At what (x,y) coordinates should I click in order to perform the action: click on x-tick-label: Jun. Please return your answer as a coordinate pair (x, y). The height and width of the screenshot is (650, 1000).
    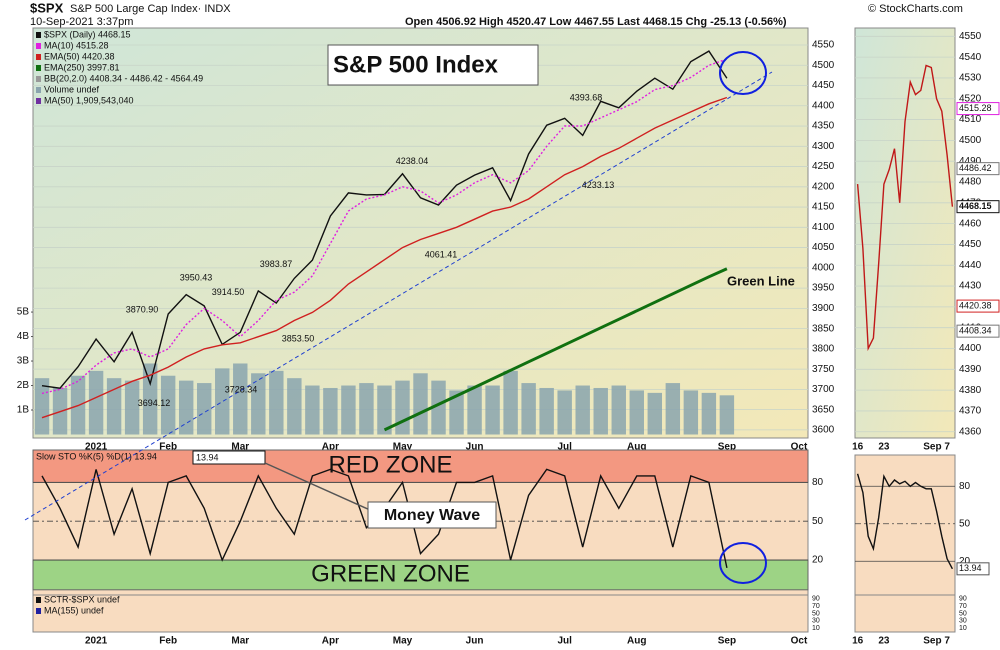
    Looking at the image, I should click on (475, 447).